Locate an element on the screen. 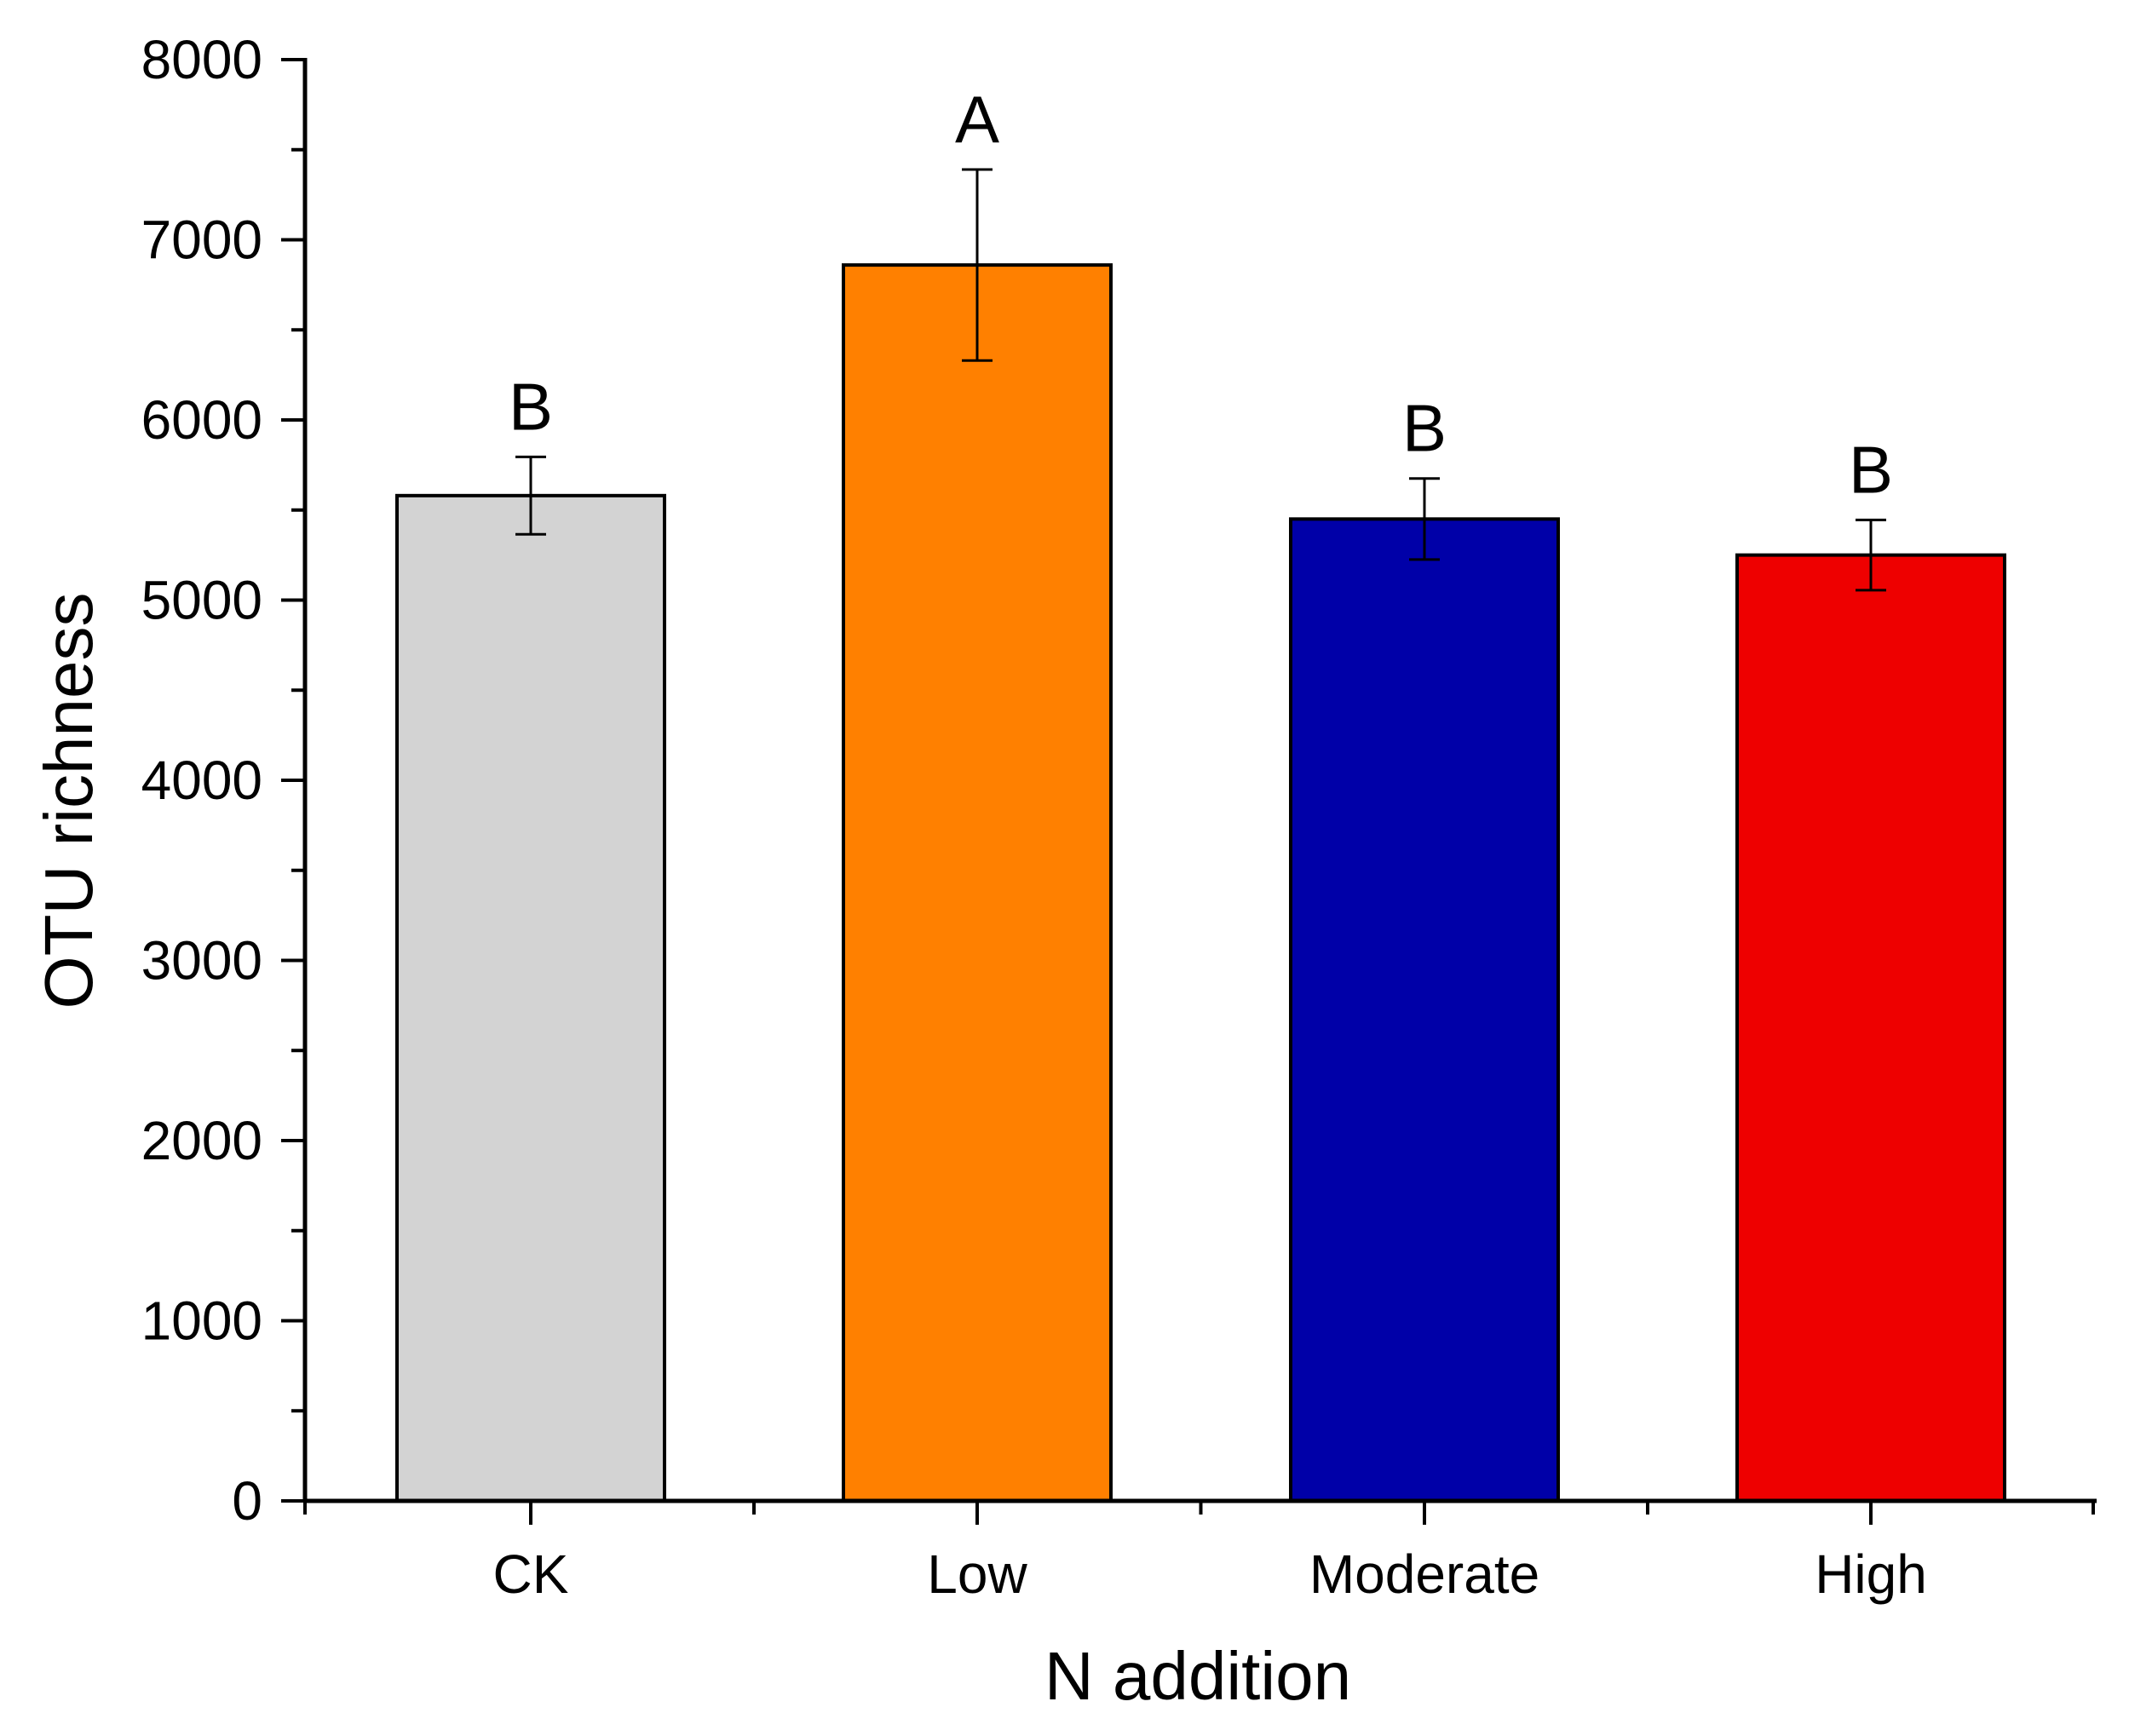 This screenshot has height=1736, width=2129. bar-moderate is located at coordinates (1424, 1010).